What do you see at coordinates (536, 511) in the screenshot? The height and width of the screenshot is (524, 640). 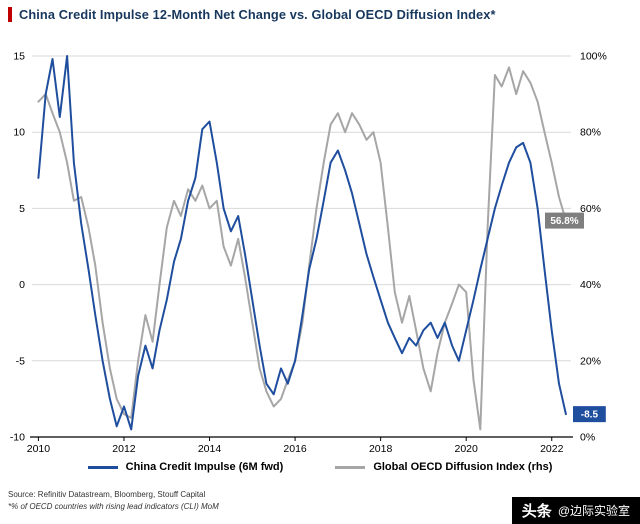 I see `watermark-brand: 头条` at bounding box center [536, 511].